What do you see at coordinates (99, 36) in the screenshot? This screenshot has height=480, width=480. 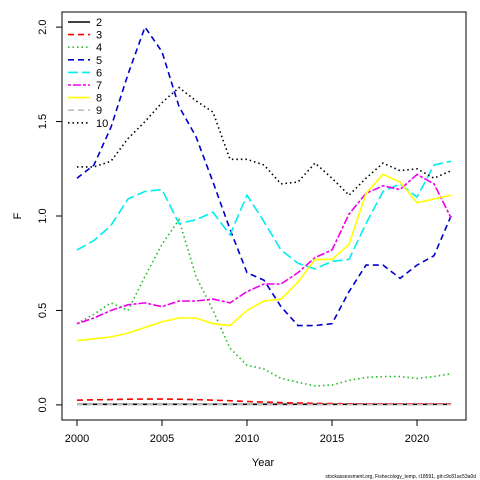 I see `legend-label: 3` at bounding box center [99, 36].